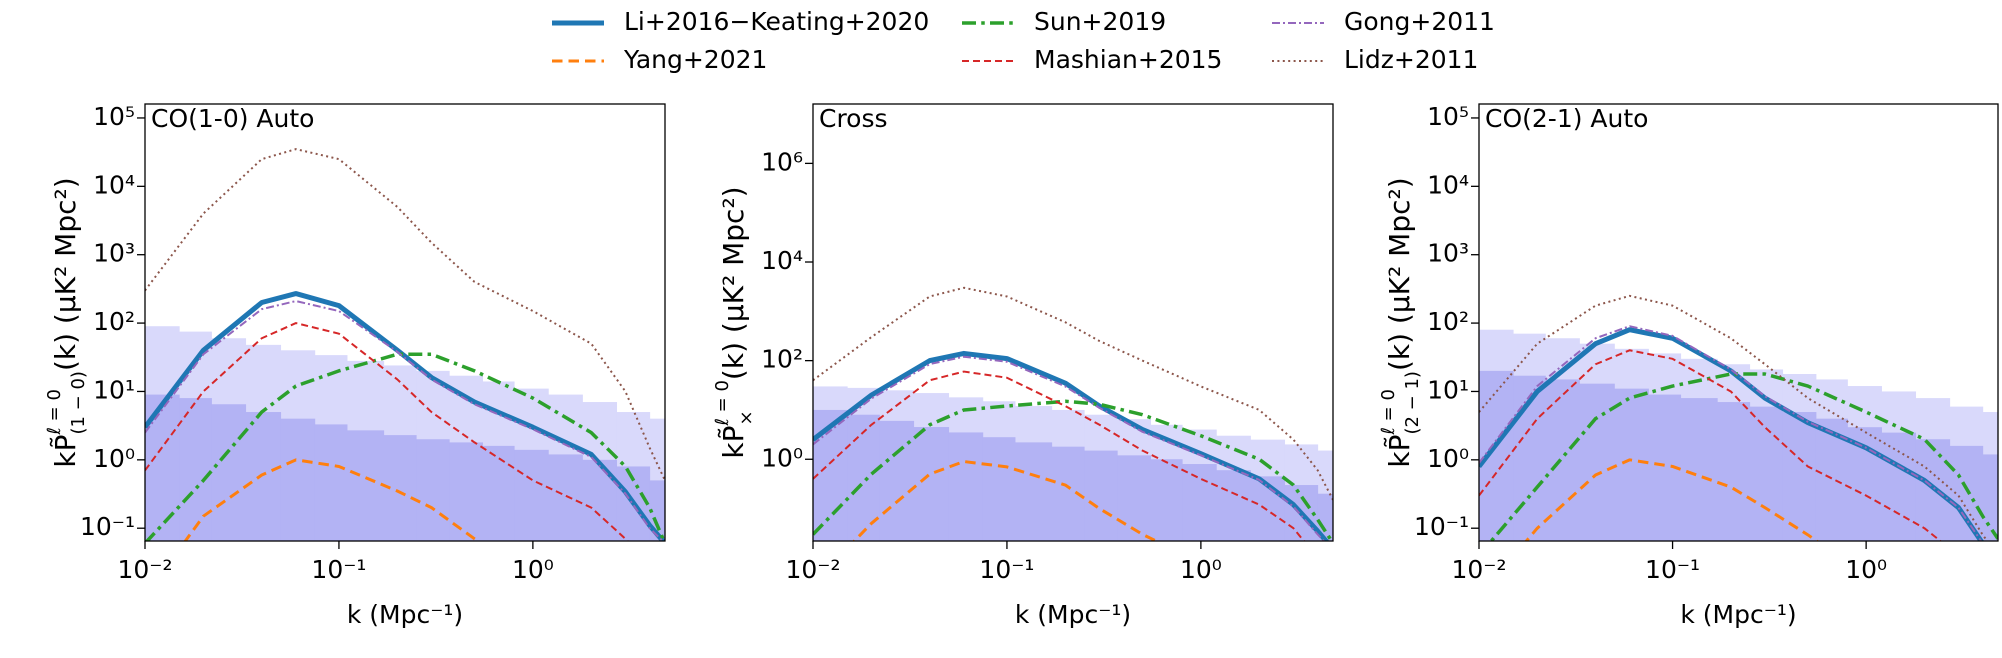  What do you see at coordinates (232, 118) in the screenshot?
I see `panel-title: CO(1-0) Auto` at bounding box center [232, 118].